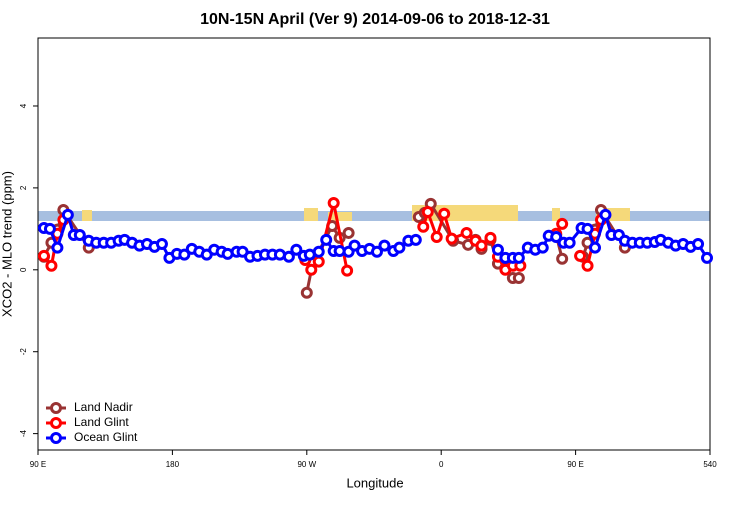 The width and height of the screenshot is (750, 505). I want to click on legend-label: Land Nadir, so click(103, 407).